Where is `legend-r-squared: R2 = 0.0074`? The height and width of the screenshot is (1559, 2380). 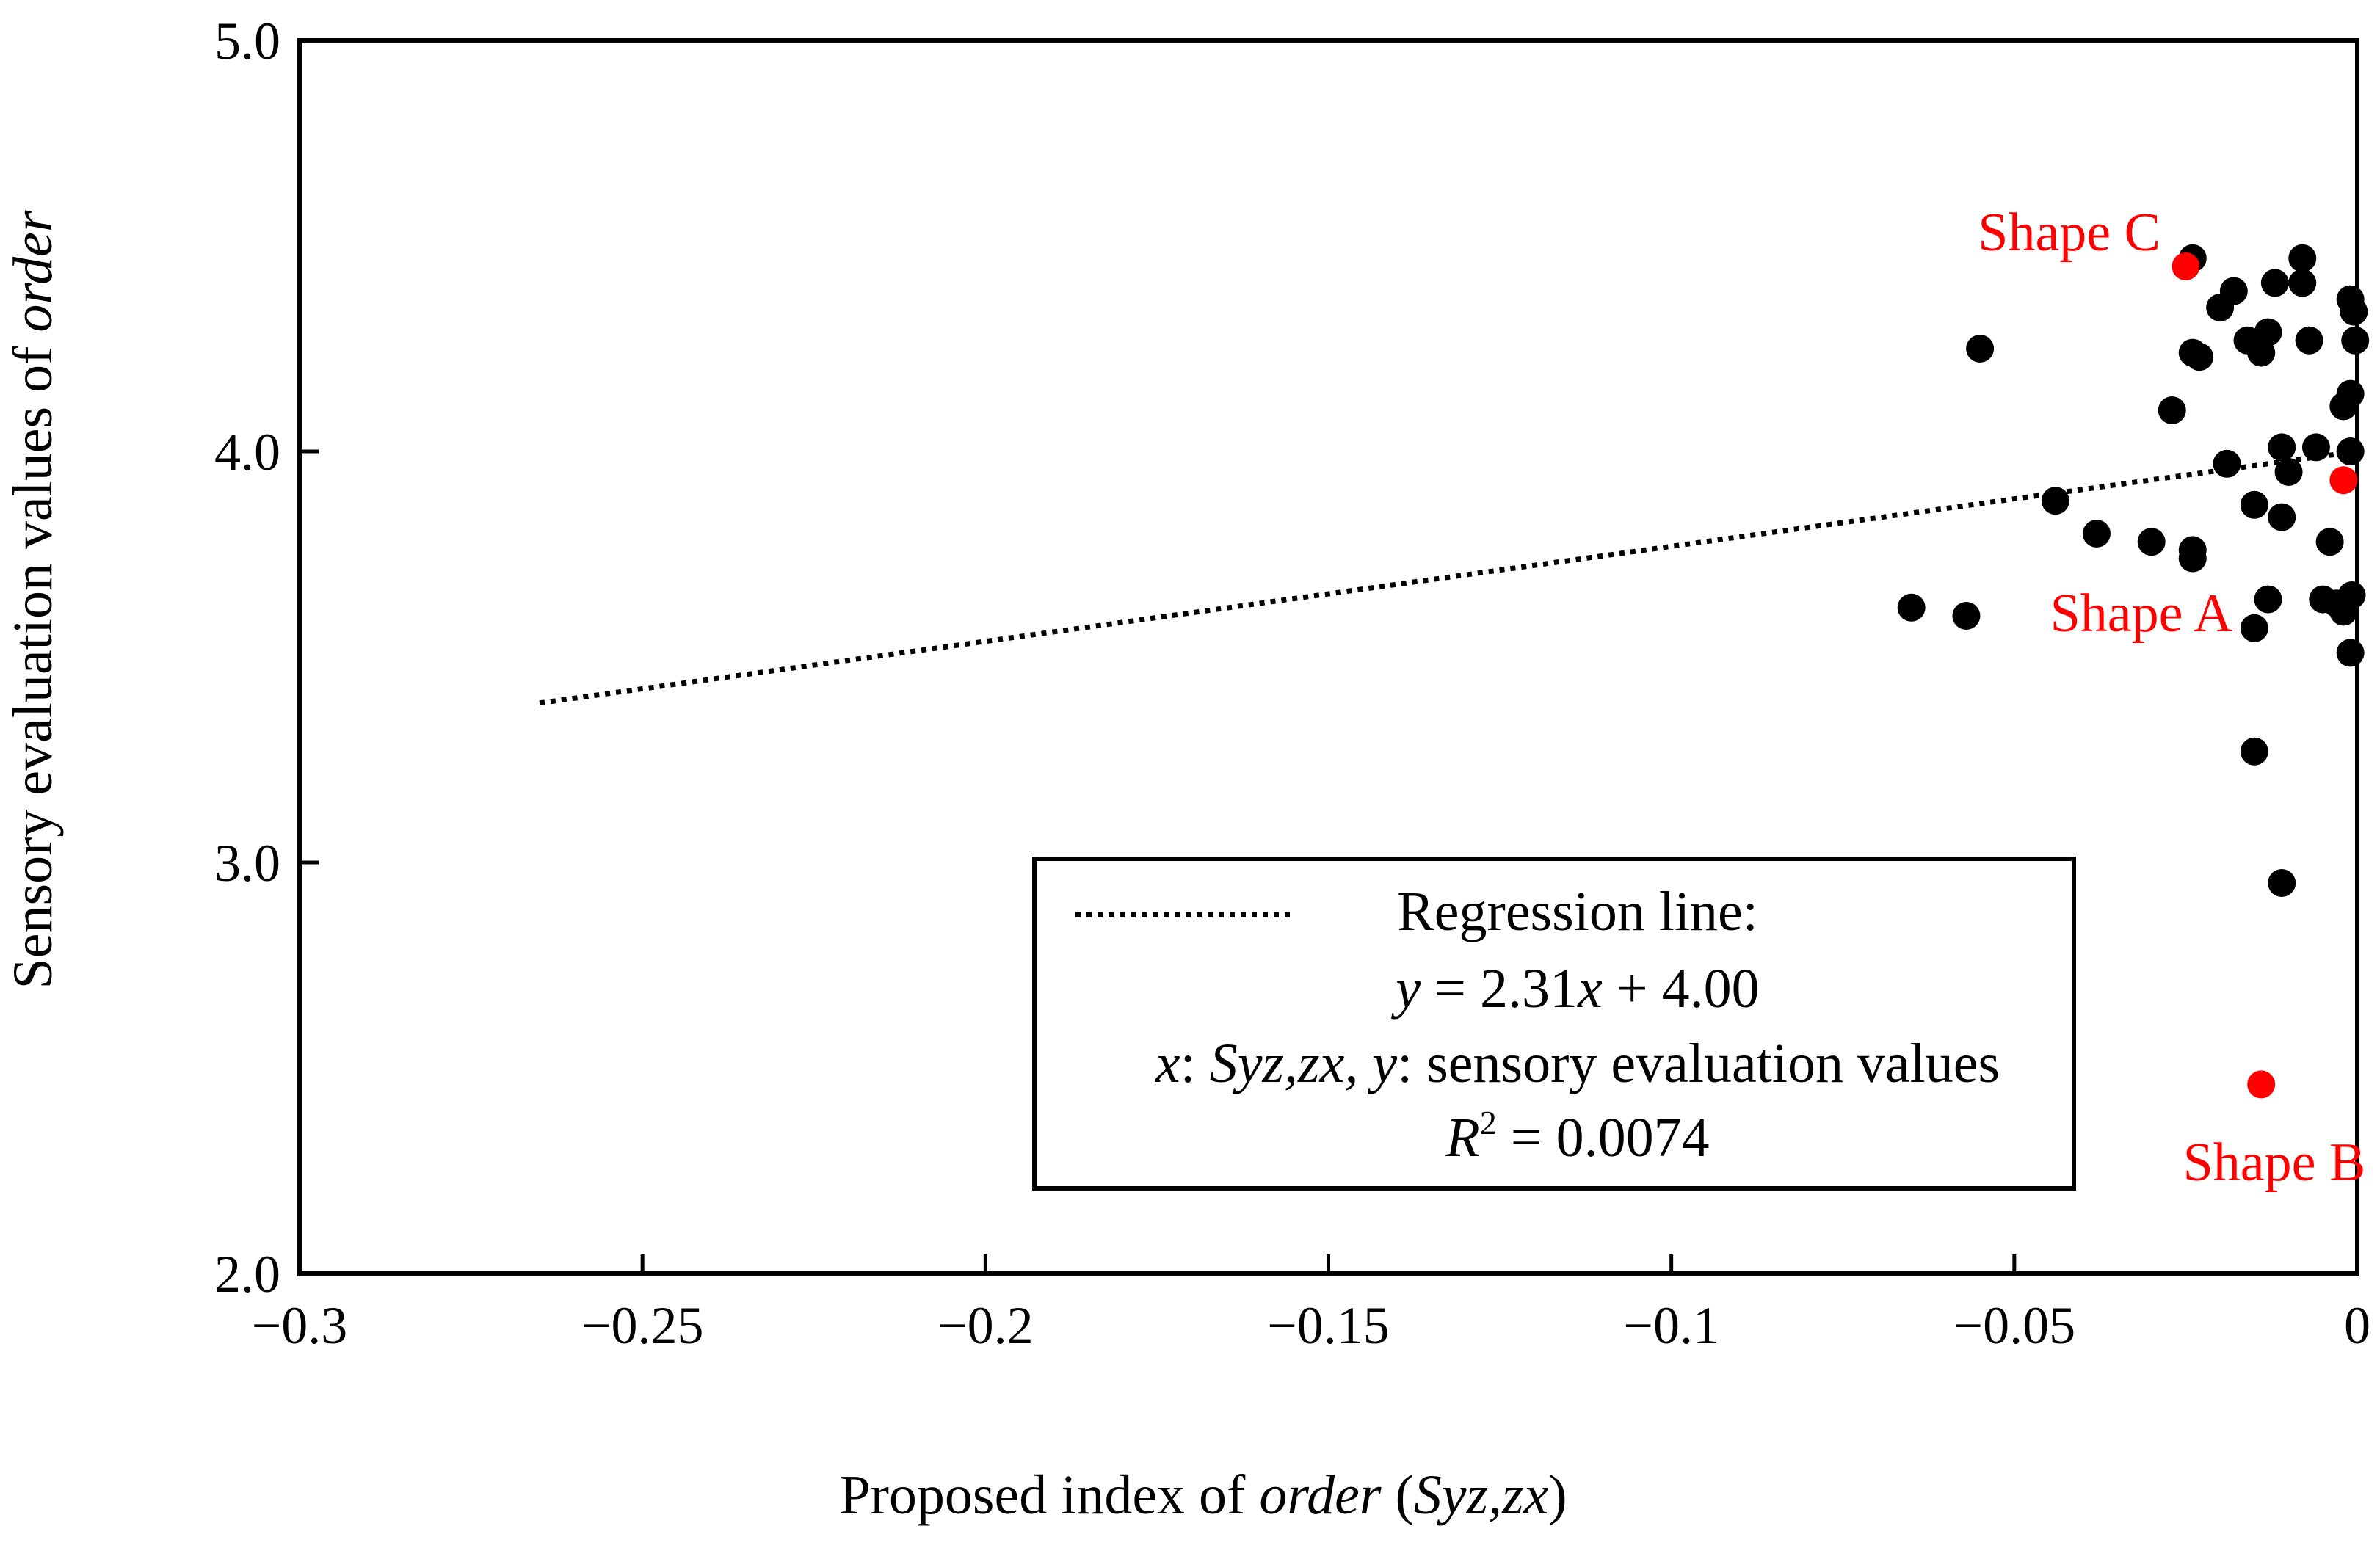 legend-r-squared: R2 = 0.0074 is located at coordinates (1577, 1137).